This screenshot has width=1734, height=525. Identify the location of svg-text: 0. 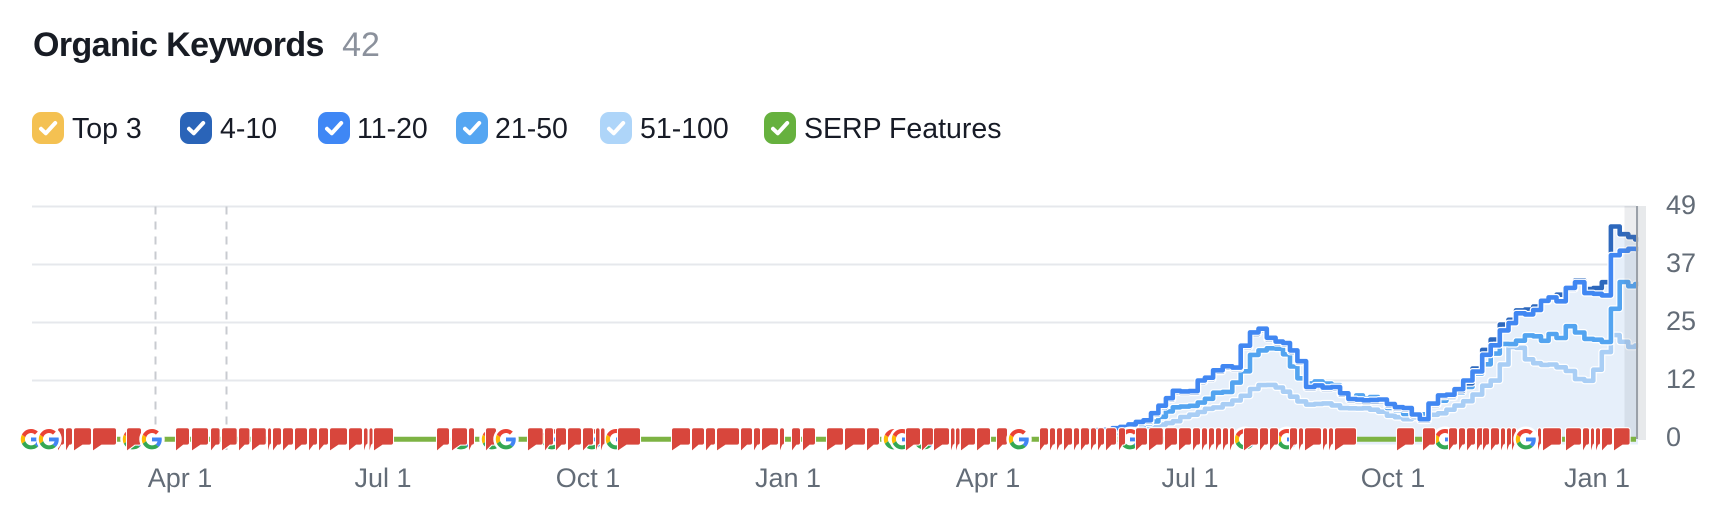
(1673, 437).